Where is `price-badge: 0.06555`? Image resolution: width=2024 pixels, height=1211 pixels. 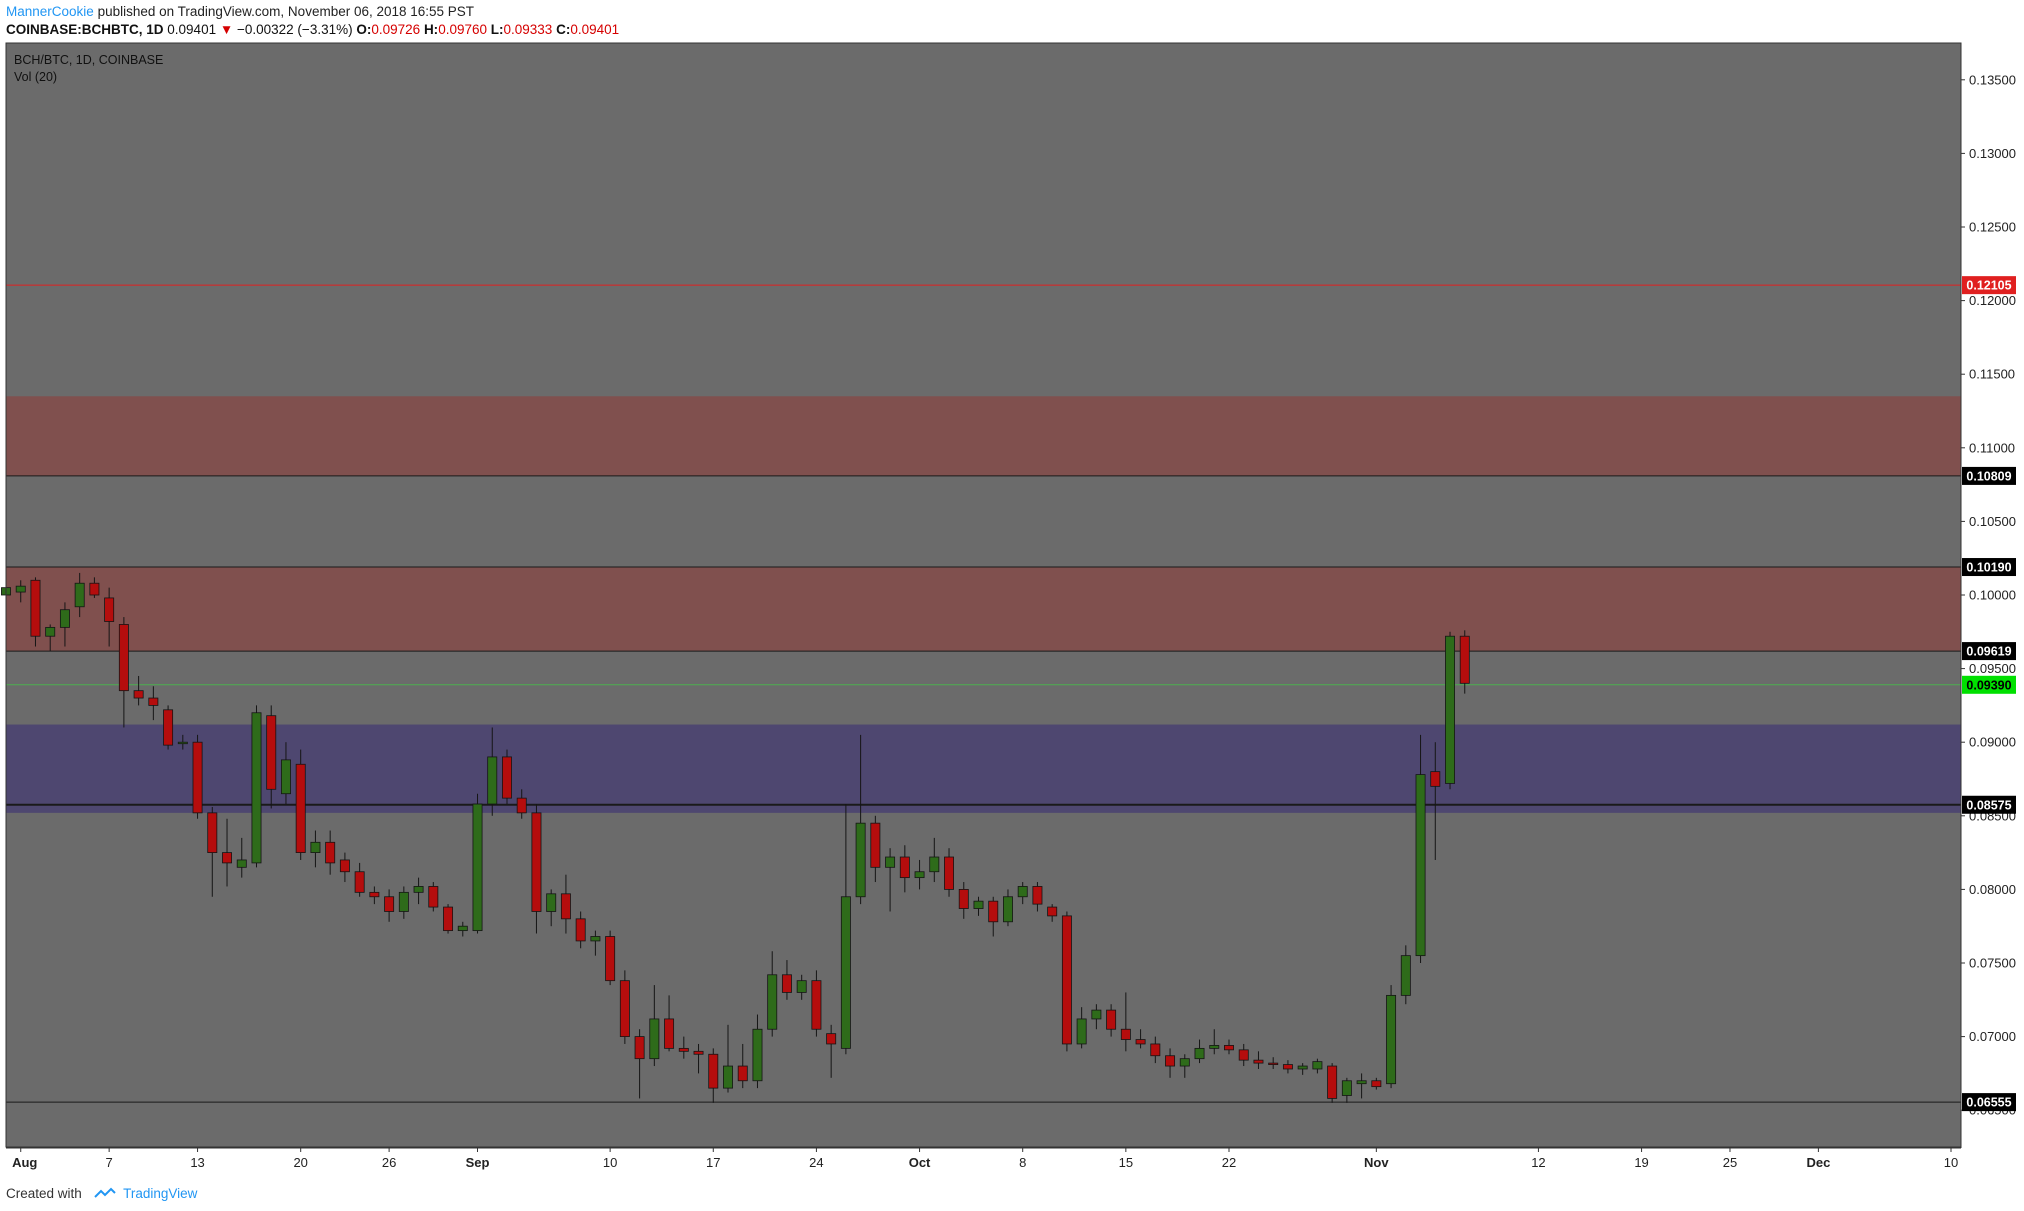
price-badge: 0.06555 is located at coordinates (1989, 1102).